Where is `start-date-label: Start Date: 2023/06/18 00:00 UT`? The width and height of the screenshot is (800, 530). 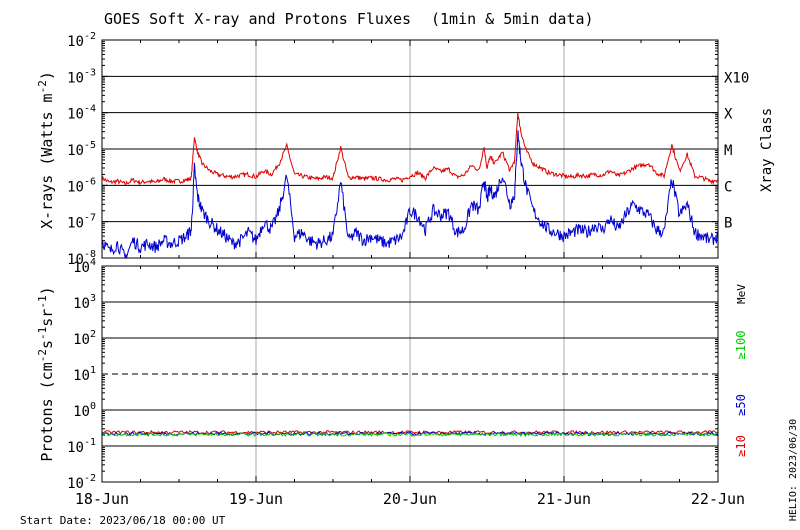 start-date-label: Start Date: 2023/06/18 00:00 UT is located at coordinates (123, 520).